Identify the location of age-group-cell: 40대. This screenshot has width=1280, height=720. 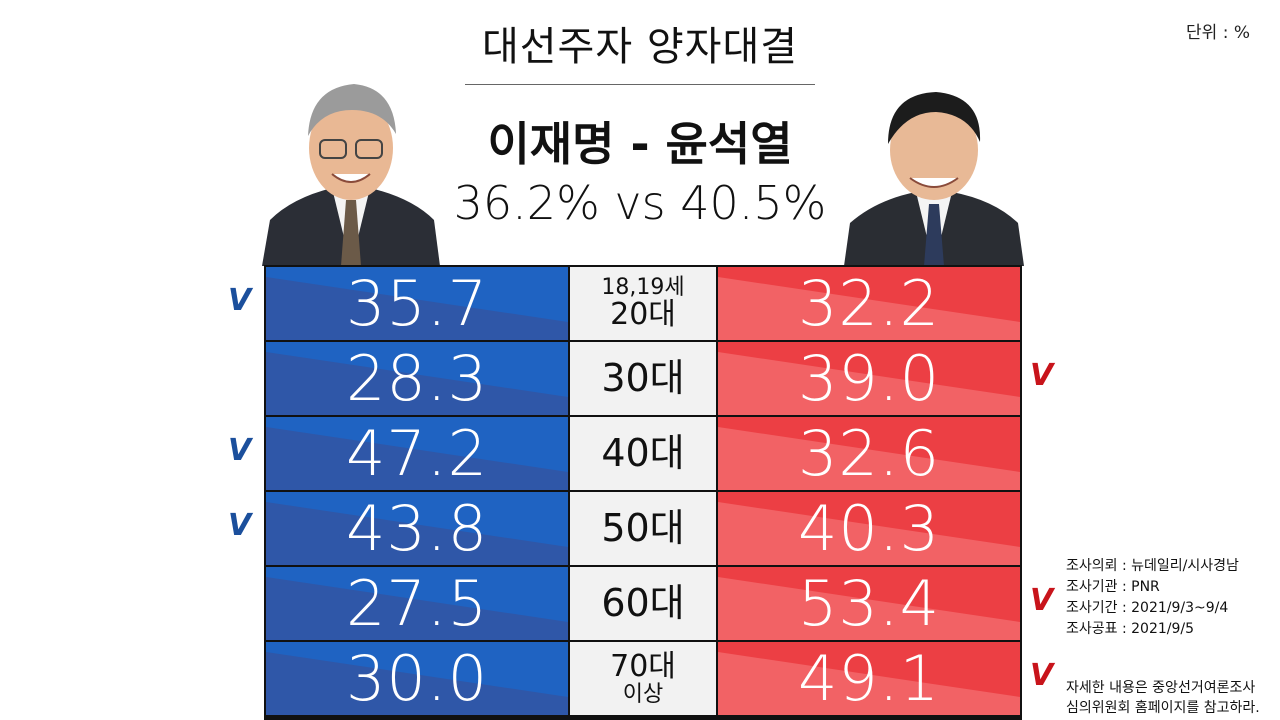
(643, 453).